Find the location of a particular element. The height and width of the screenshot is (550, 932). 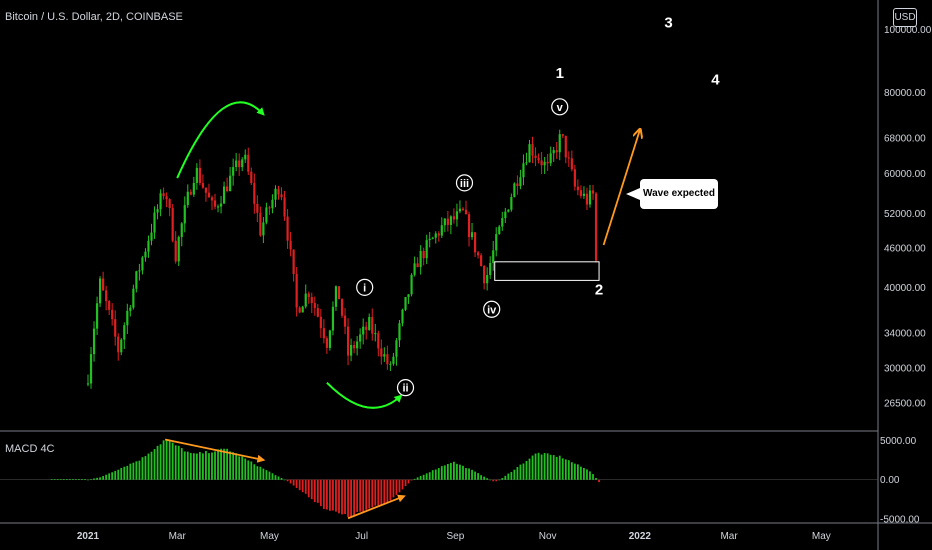

wave-label-1: 1 is located at coordinates (560, 73).